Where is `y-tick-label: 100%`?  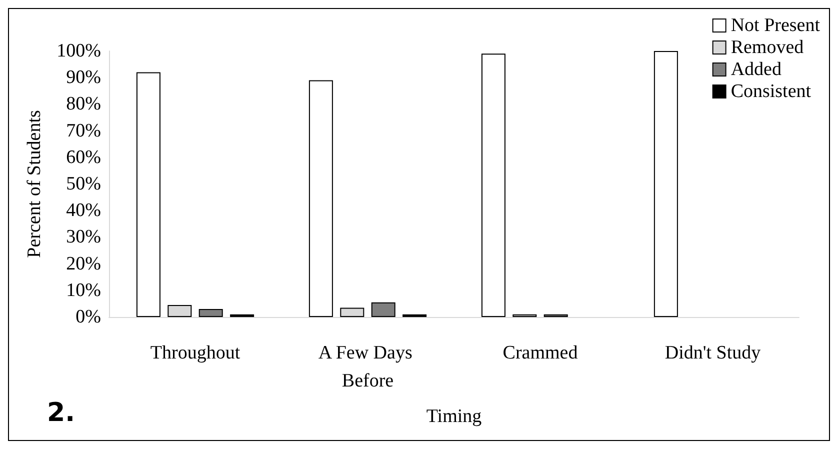
y-tick-label: 100% is located at coordinates (79, 51).